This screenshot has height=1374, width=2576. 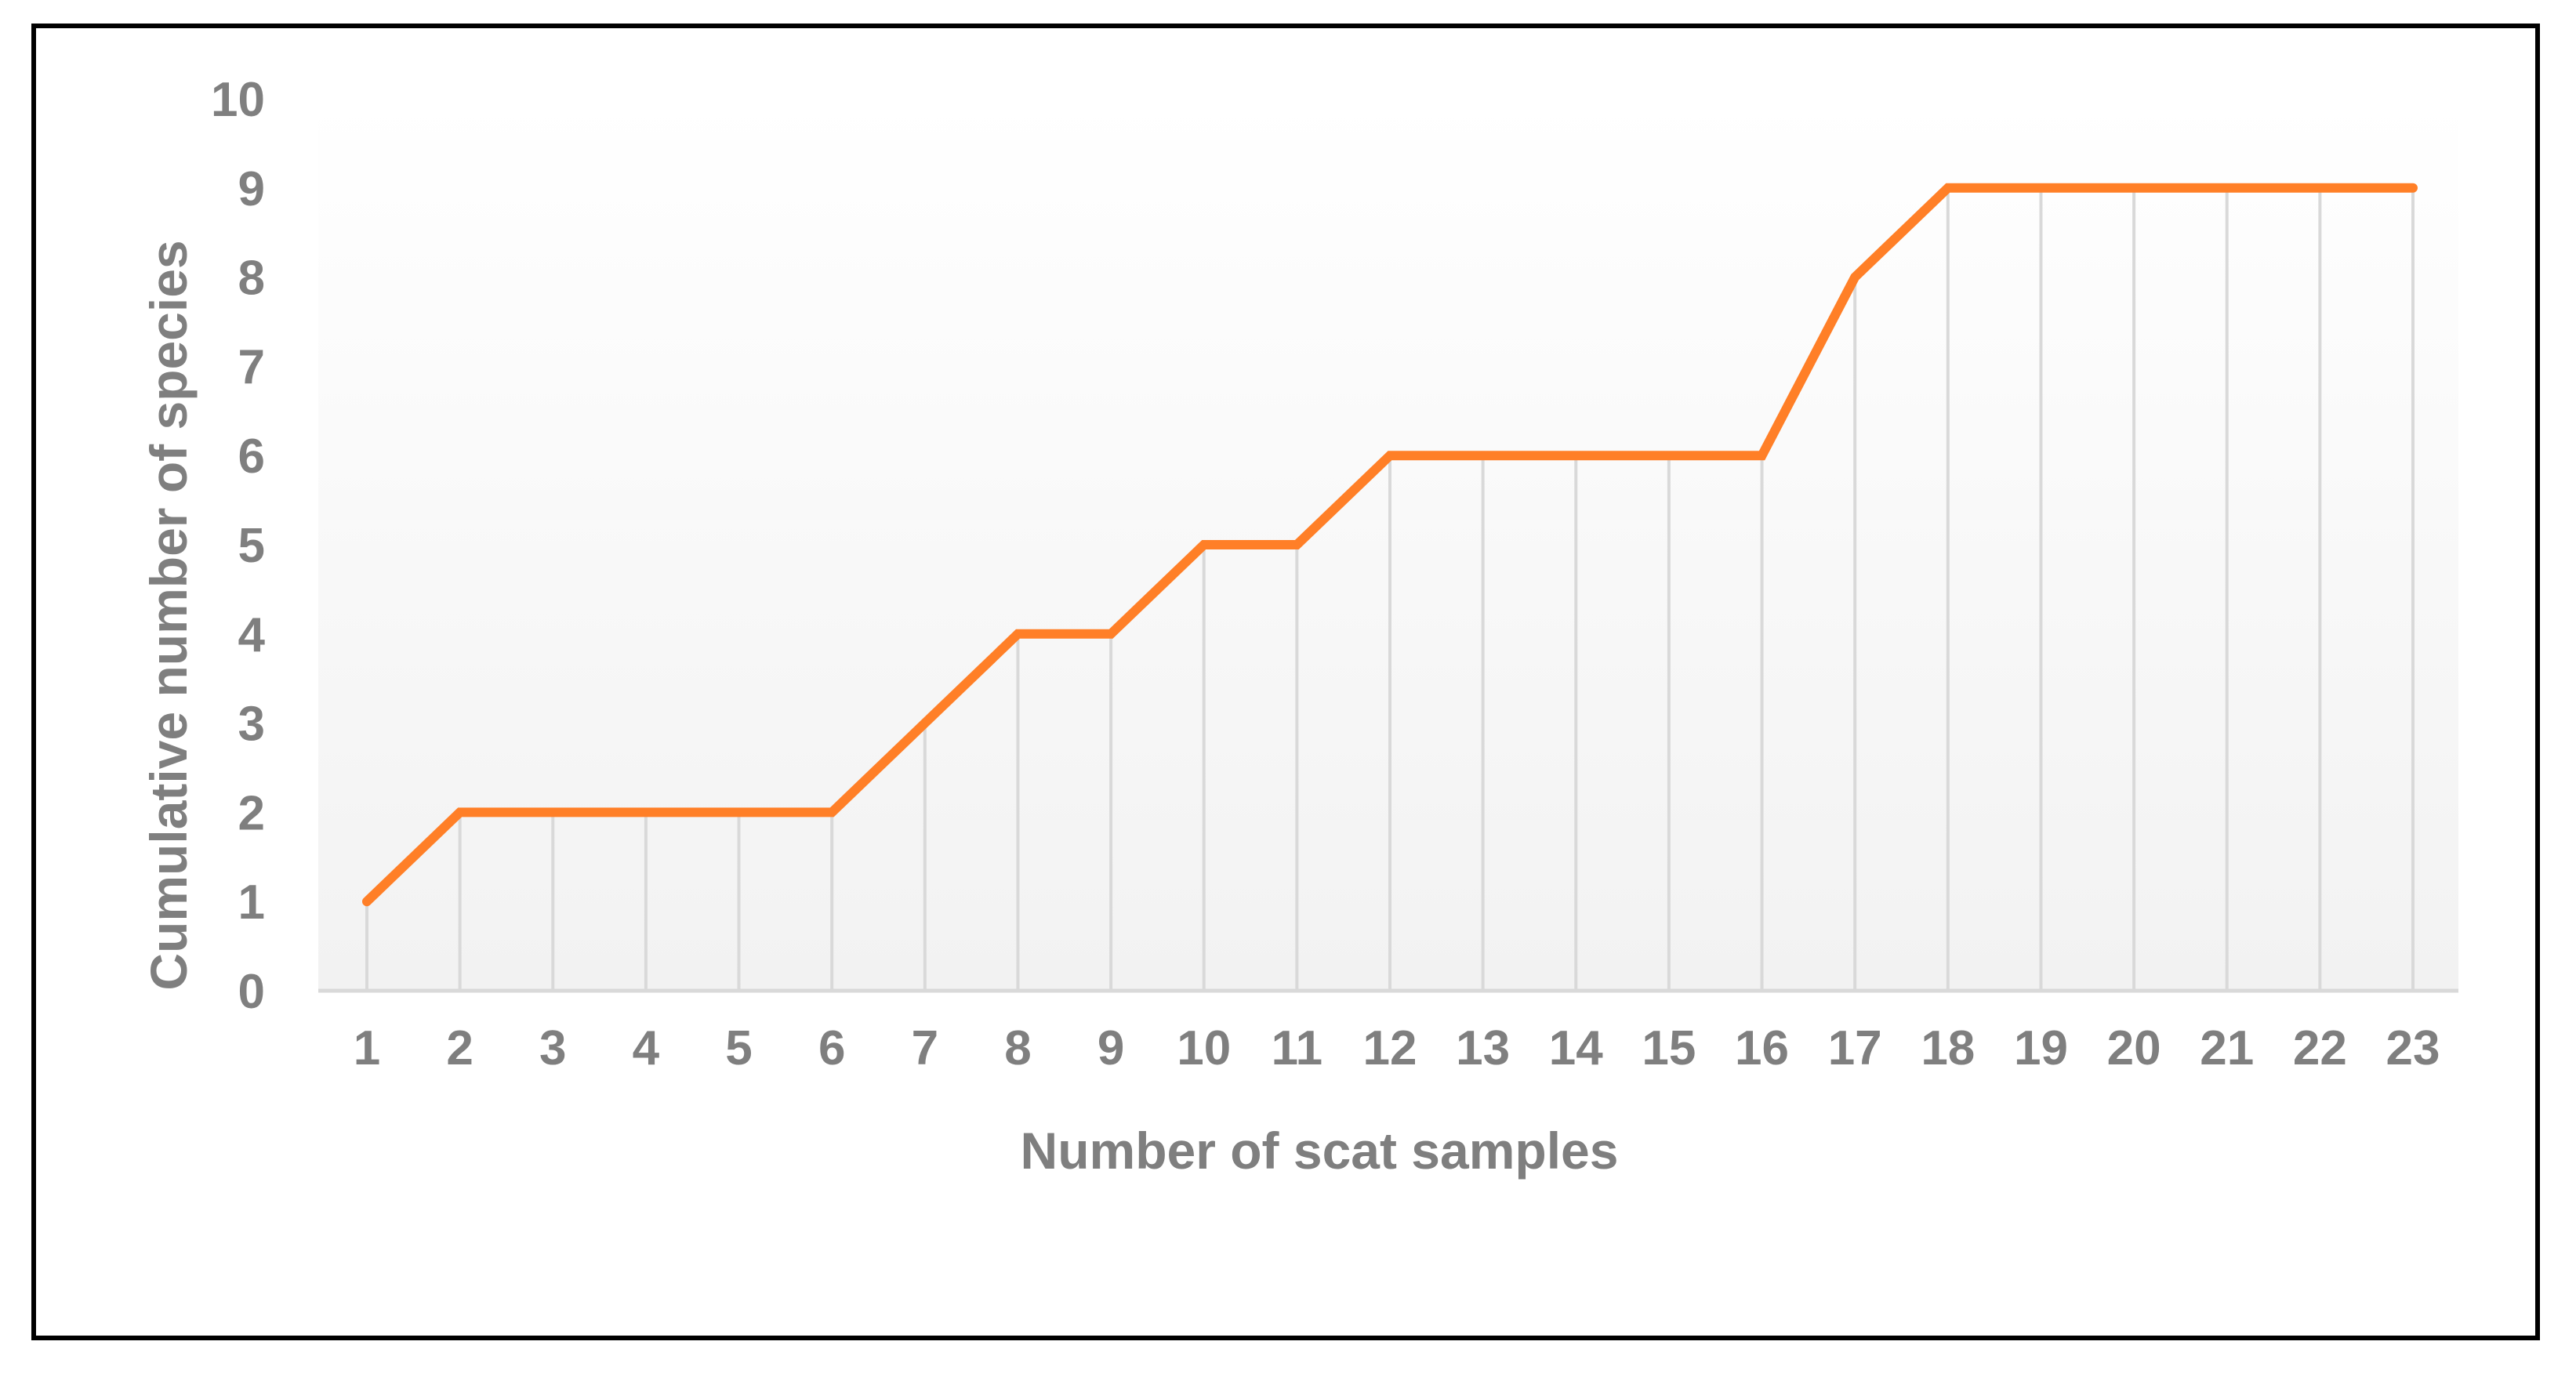 I want to click on y-tick-label: 5, so click(x=252, y=546).